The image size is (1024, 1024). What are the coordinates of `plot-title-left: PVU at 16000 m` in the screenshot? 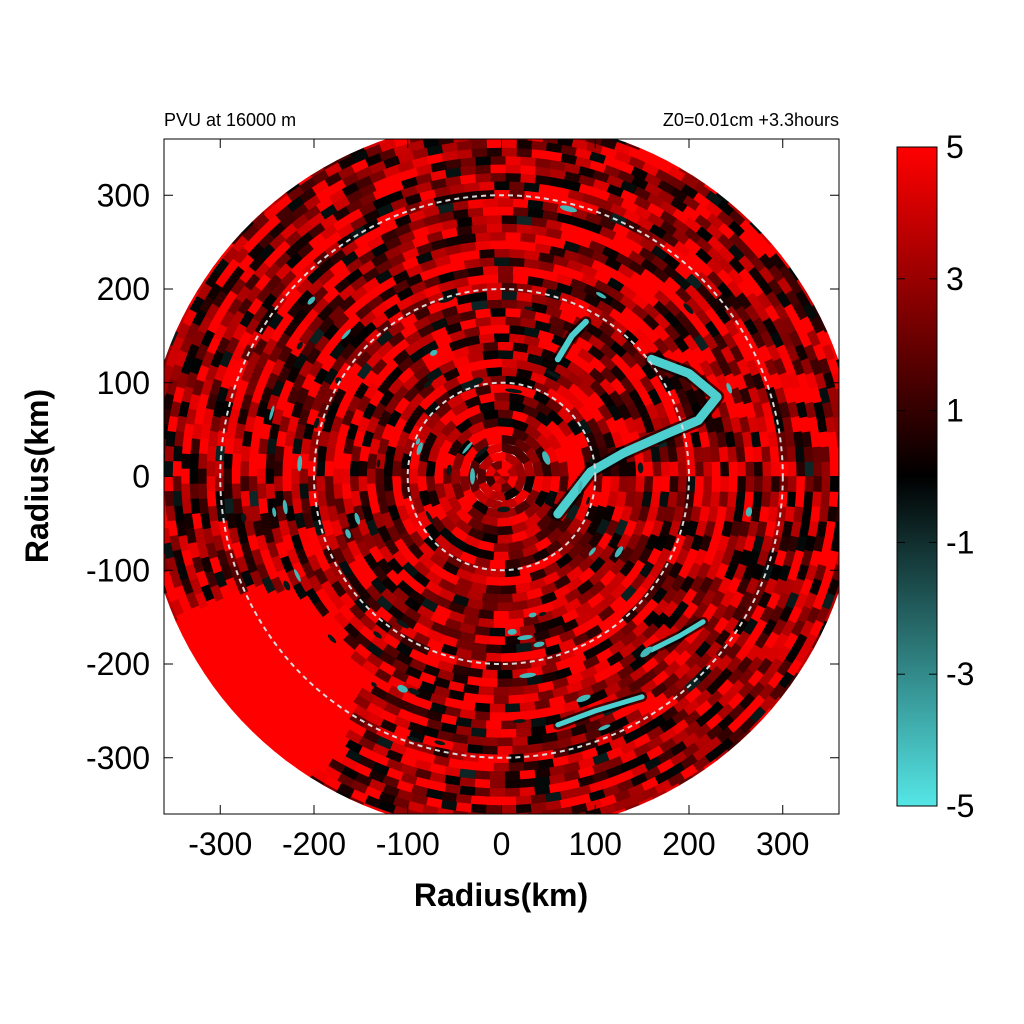 It's located at (230, 120).